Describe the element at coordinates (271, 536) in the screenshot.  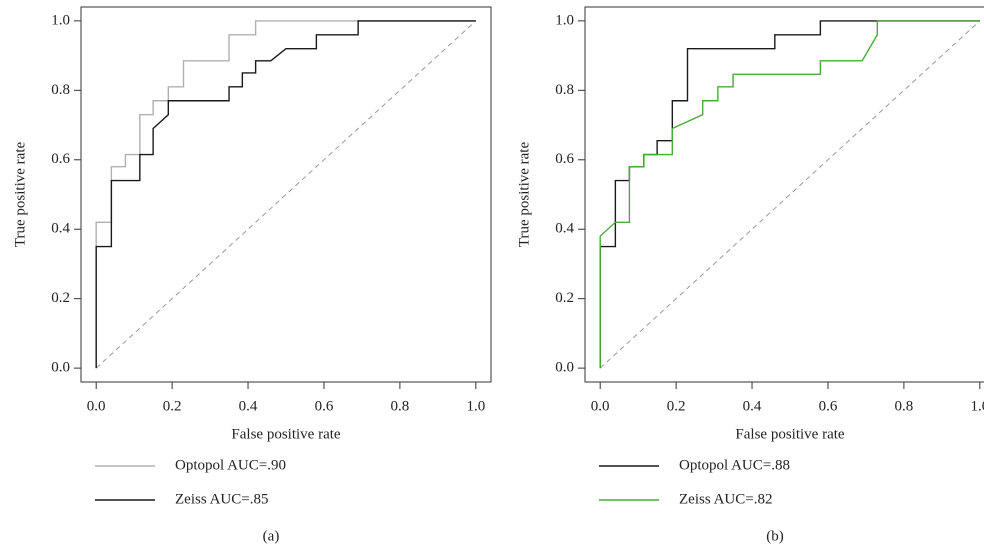
I see `caption: (a)` at that location.